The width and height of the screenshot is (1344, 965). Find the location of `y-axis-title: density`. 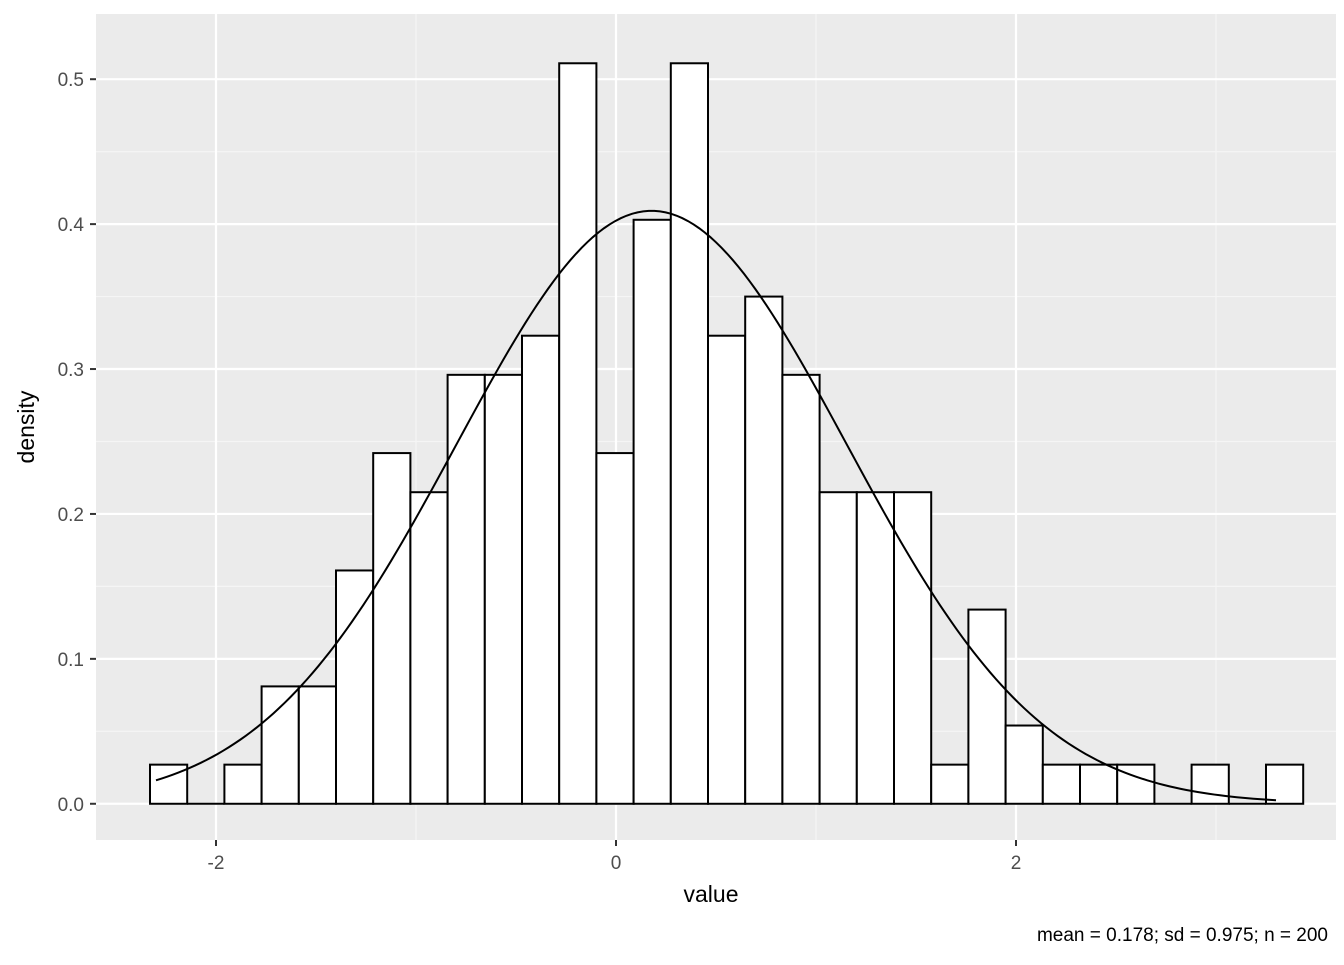

y-axis-title: density is located at coordinates (26, 426).